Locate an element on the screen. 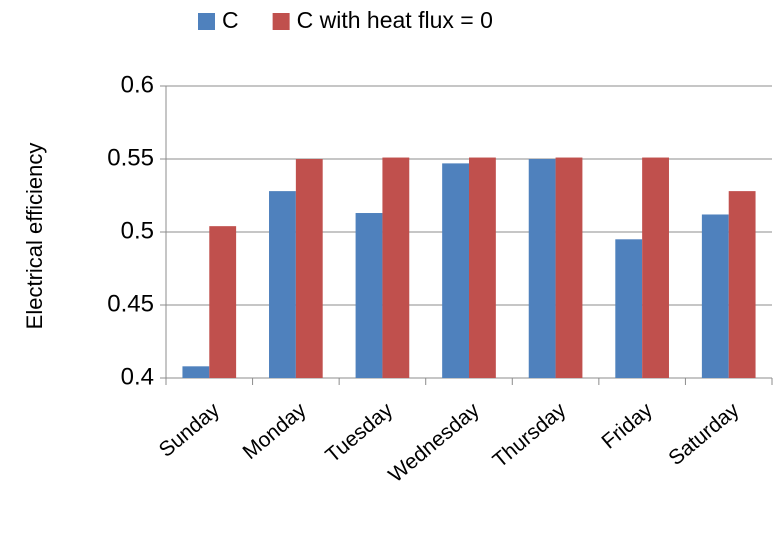  x-tick-label: Monday is located at coordinates (275, 431).